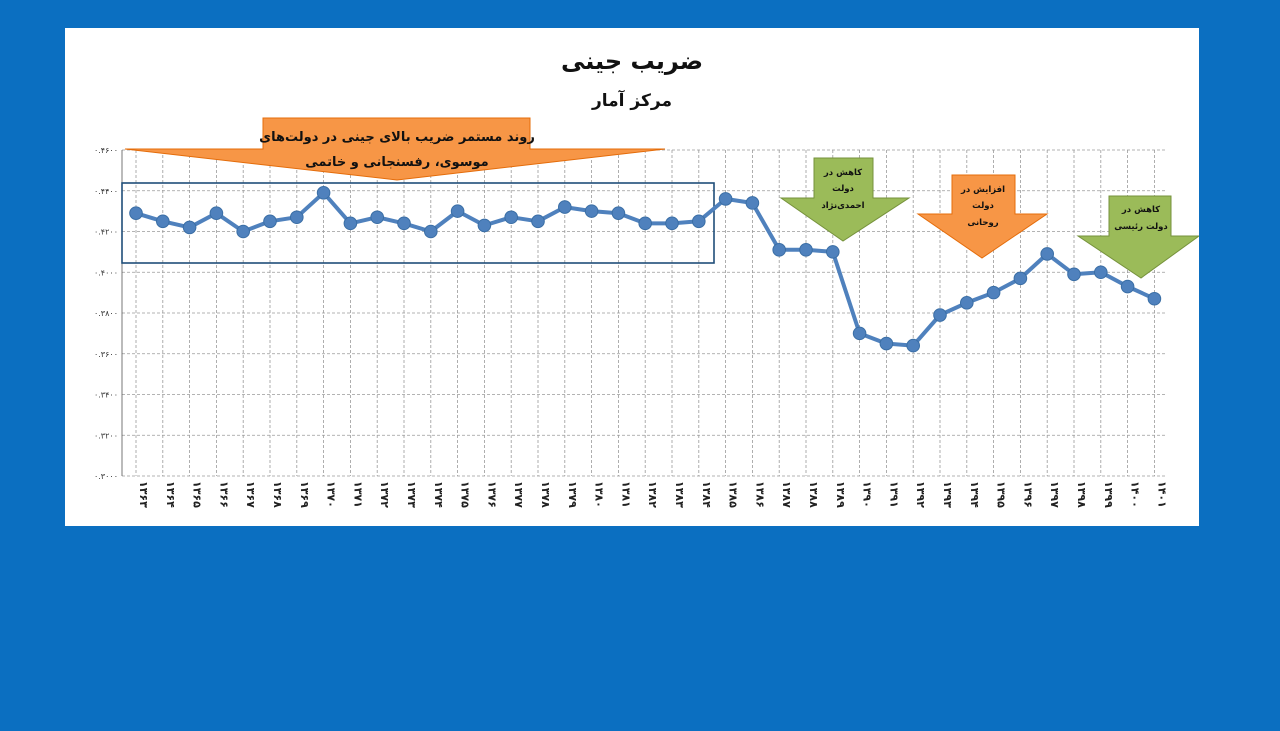 The height and width of the screenshot is (731, 1280). Describe the element at coordinates (357, 494) in the screenshot. I see `x-tick-label: ۱۳۷۱` at that location.